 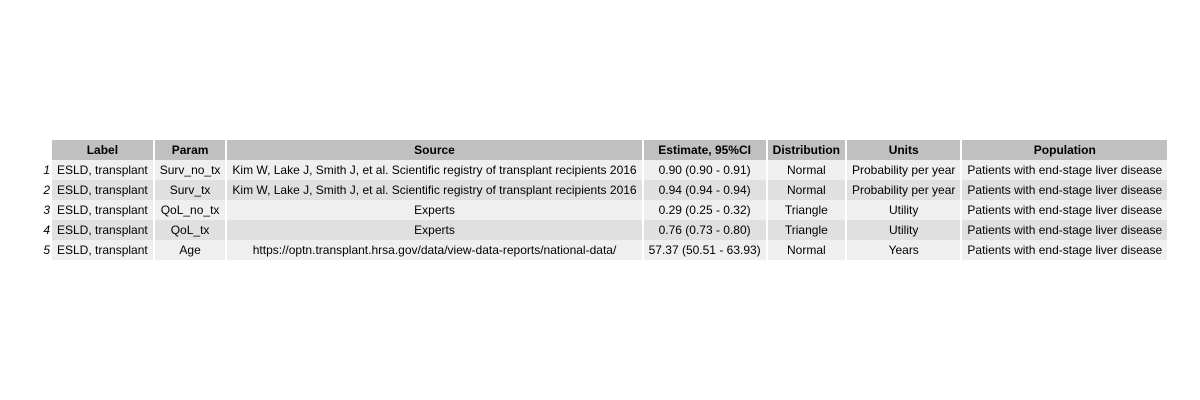 What do you see at coordinates (904, 150) in the screenshot?
I see `column-header-units: Units` at bounding box center [904, 150].